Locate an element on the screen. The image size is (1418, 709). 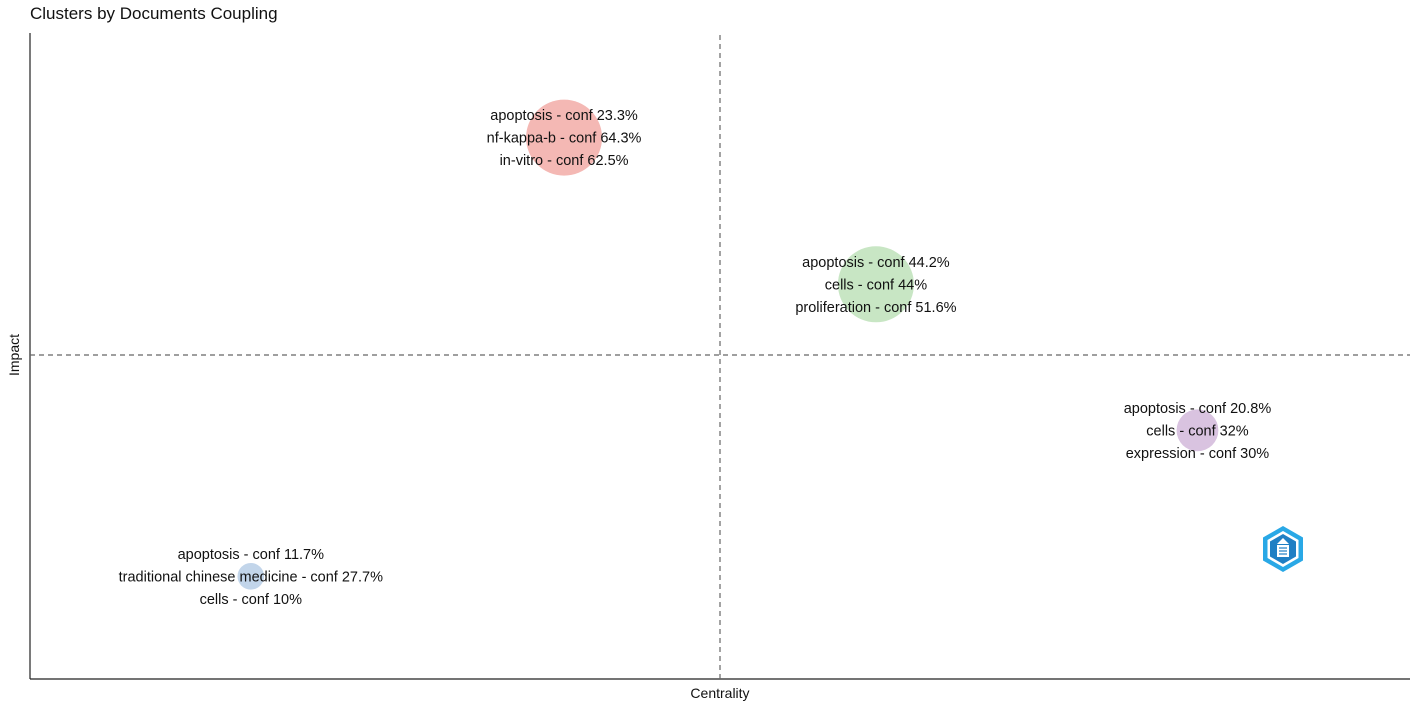
cluster-2-label-2: cells - conf 44% is located at coordinates (876, 285).